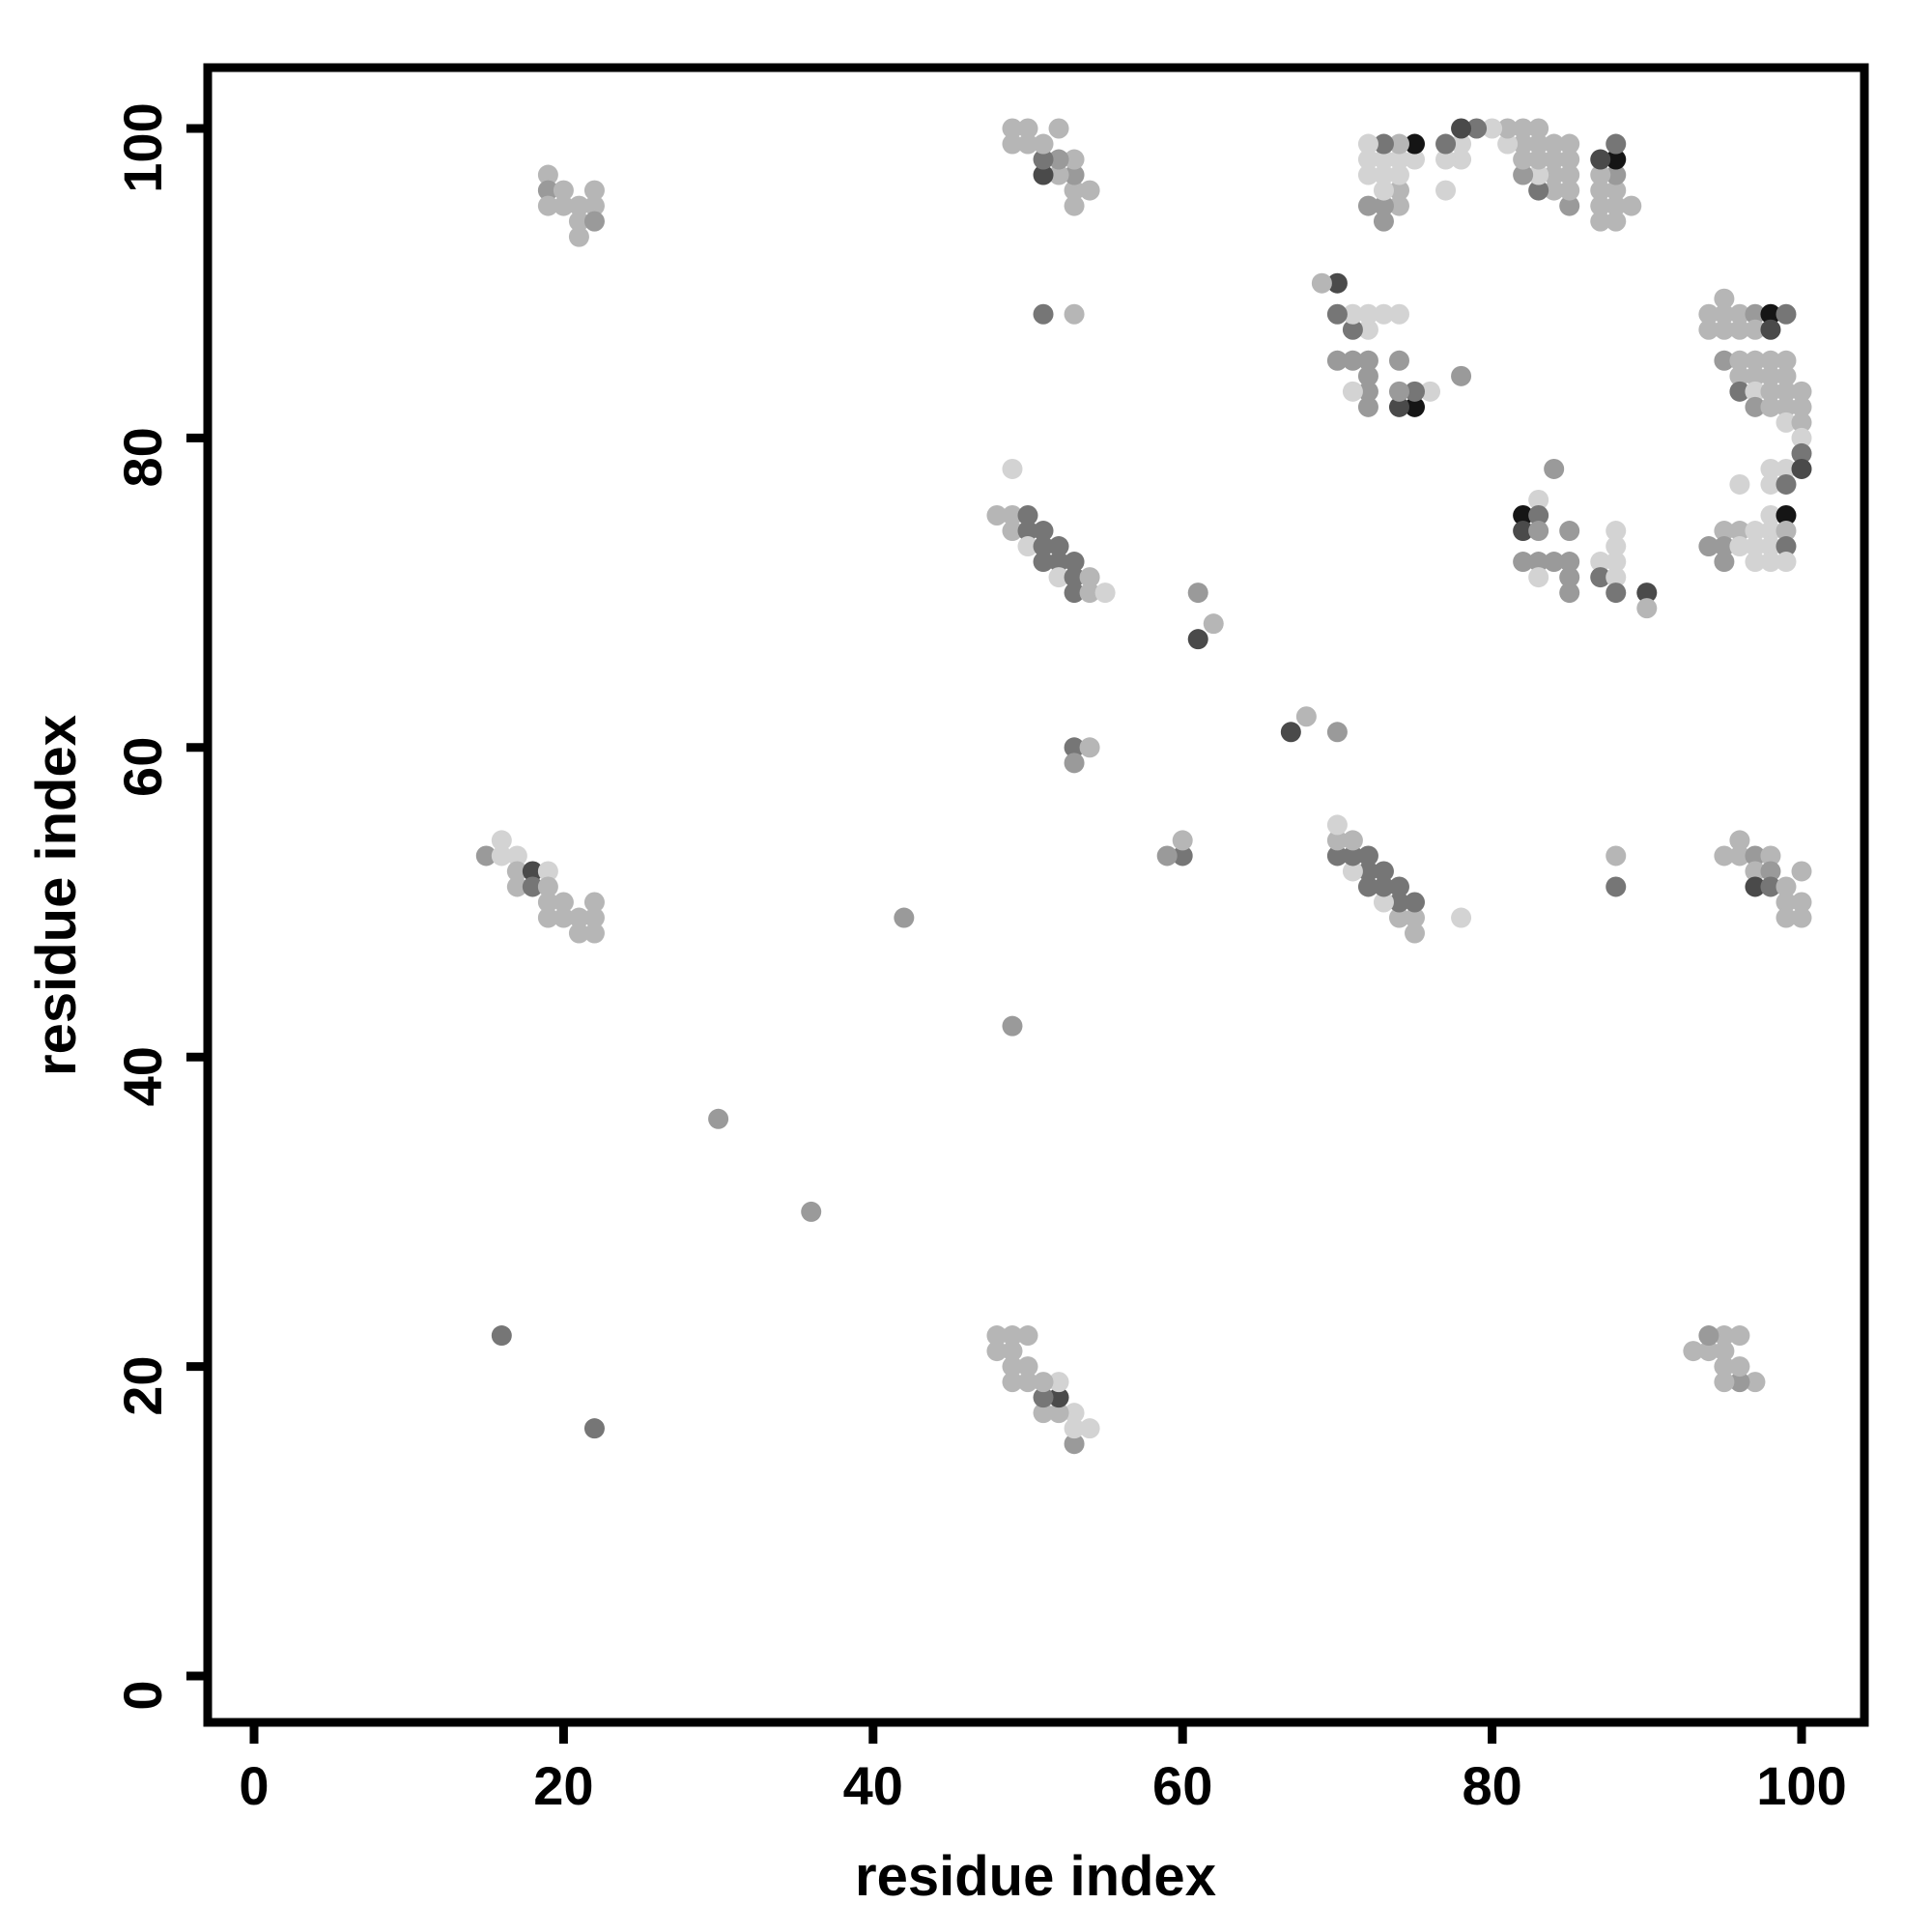  What do you see at coordinates (1035, 1876) in the screenshot?
I see `x-axis-title: residue index` at bounding box center [1035, 1876].